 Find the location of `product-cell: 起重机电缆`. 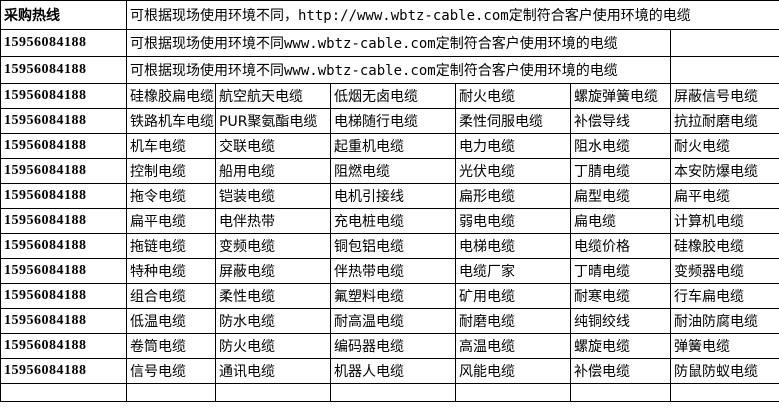

product-cell: 起重机电缆 is located at coordinates (393, 146).